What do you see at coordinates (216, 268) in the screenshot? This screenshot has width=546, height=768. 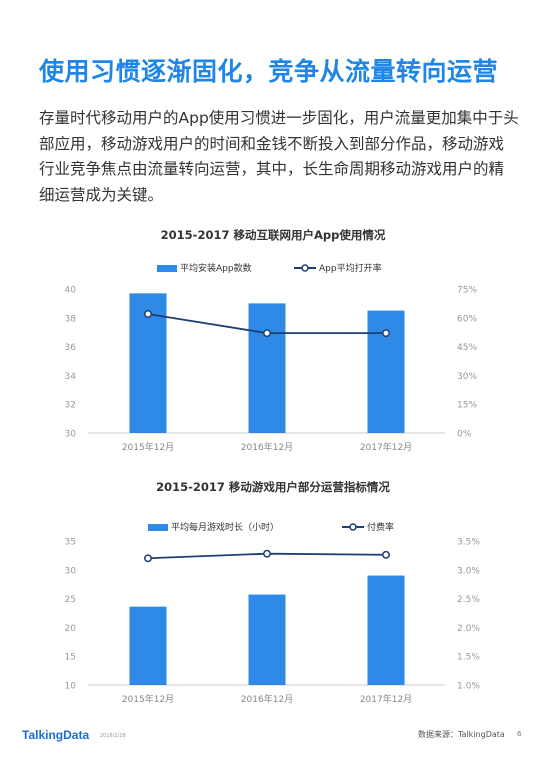 I see `legend-bar-label: 平均安装App款数` at bounding box center [216, 268].